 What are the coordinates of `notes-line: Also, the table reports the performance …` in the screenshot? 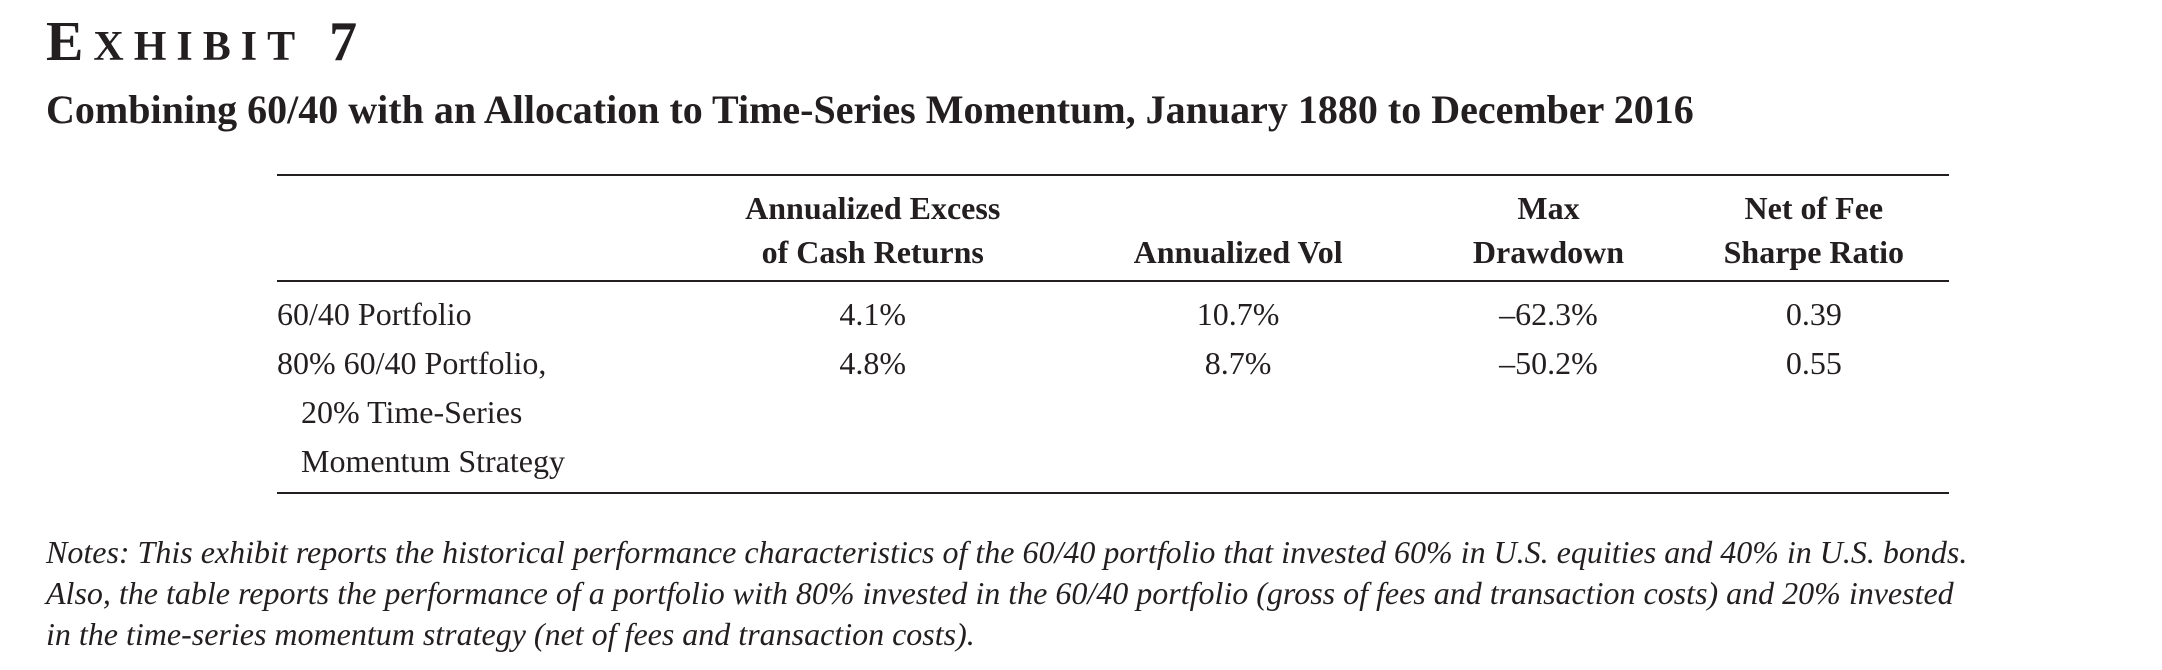 It's located at (1000, 593).